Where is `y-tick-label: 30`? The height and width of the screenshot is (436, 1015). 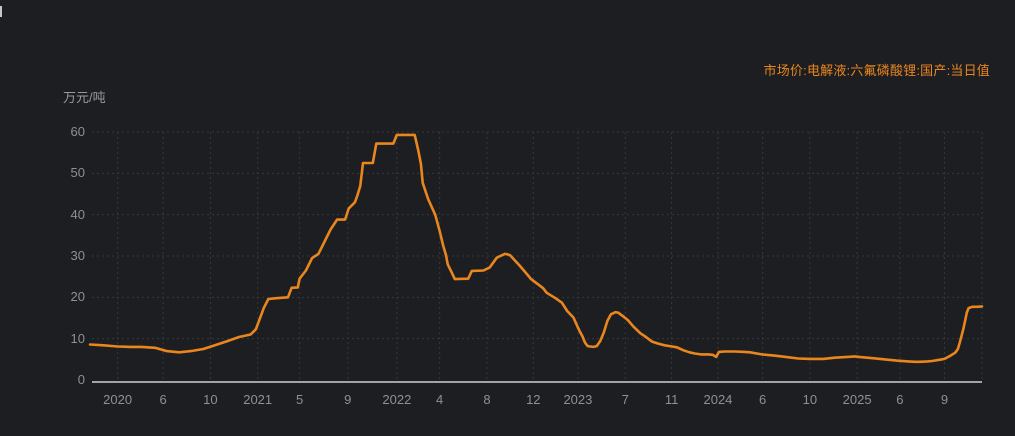 y-tick-label: 30 is located at coordinates (77, 255).